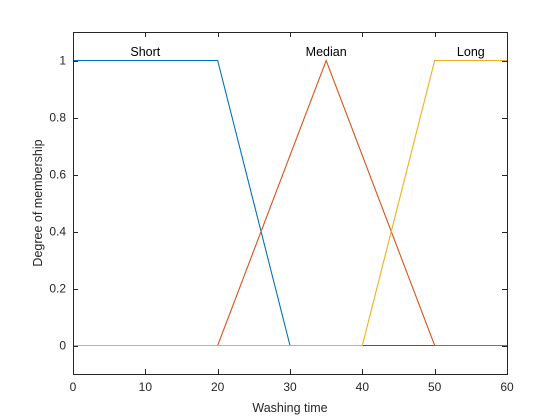 The width and height of the screenshot is (560, 420). Describe the element at coordinates (290, 387) in the screenshot. I see `x-tick-label: 30` at that location.